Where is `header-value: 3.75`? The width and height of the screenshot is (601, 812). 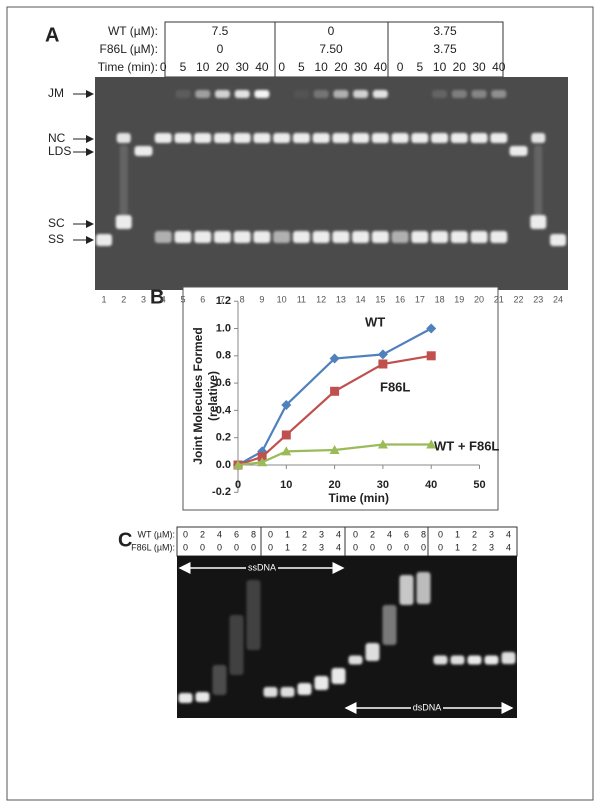
header-value: 3.75 is located at coordinates (445, 31).